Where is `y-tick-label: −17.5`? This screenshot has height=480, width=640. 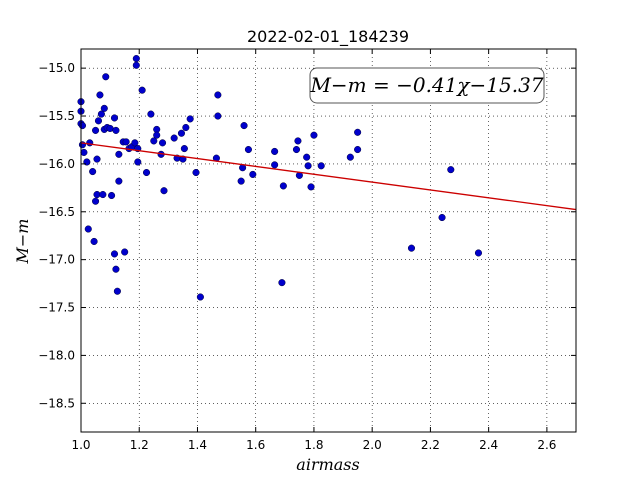
y-tick-label: −17.5 is located at coordinates (56, 308).